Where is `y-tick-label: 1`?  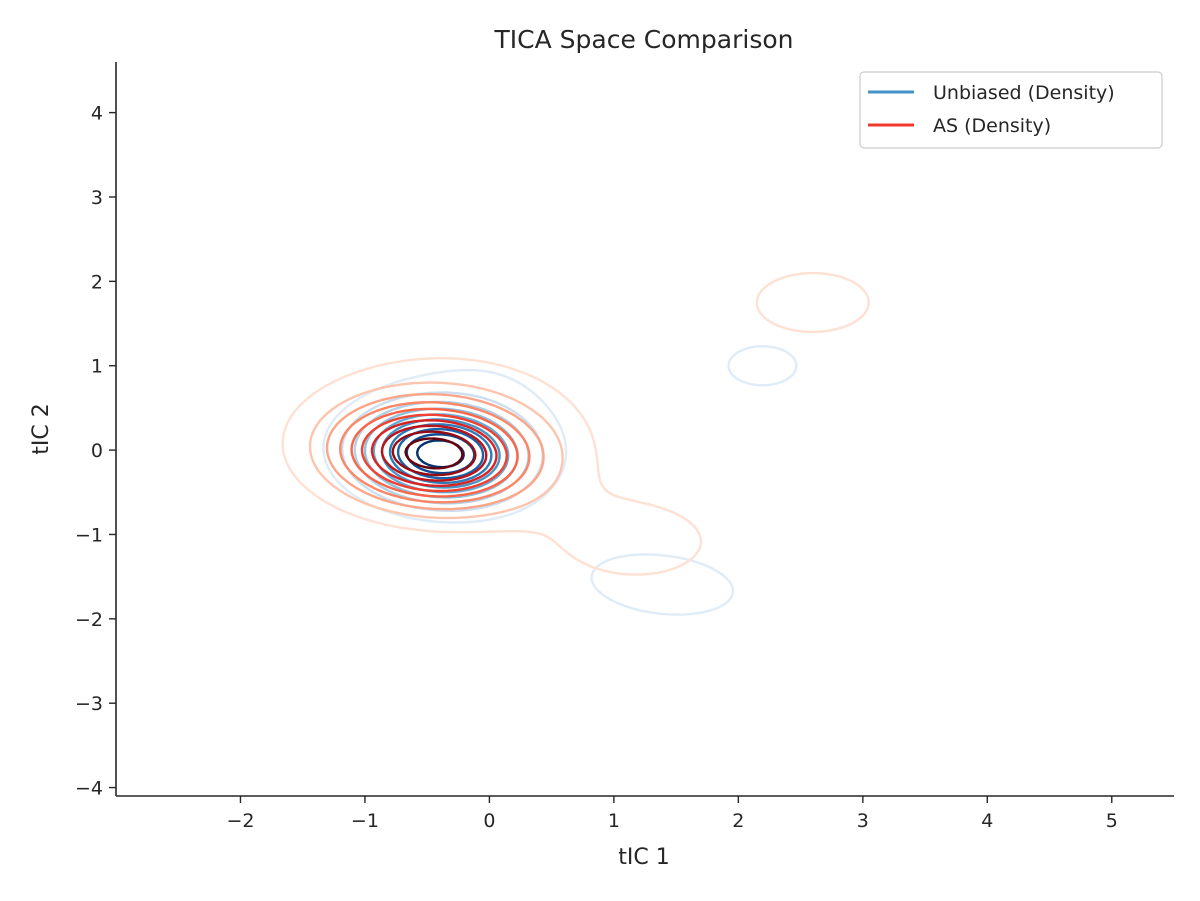 y-tick-label: 1 is located at coordinates (97, 367).